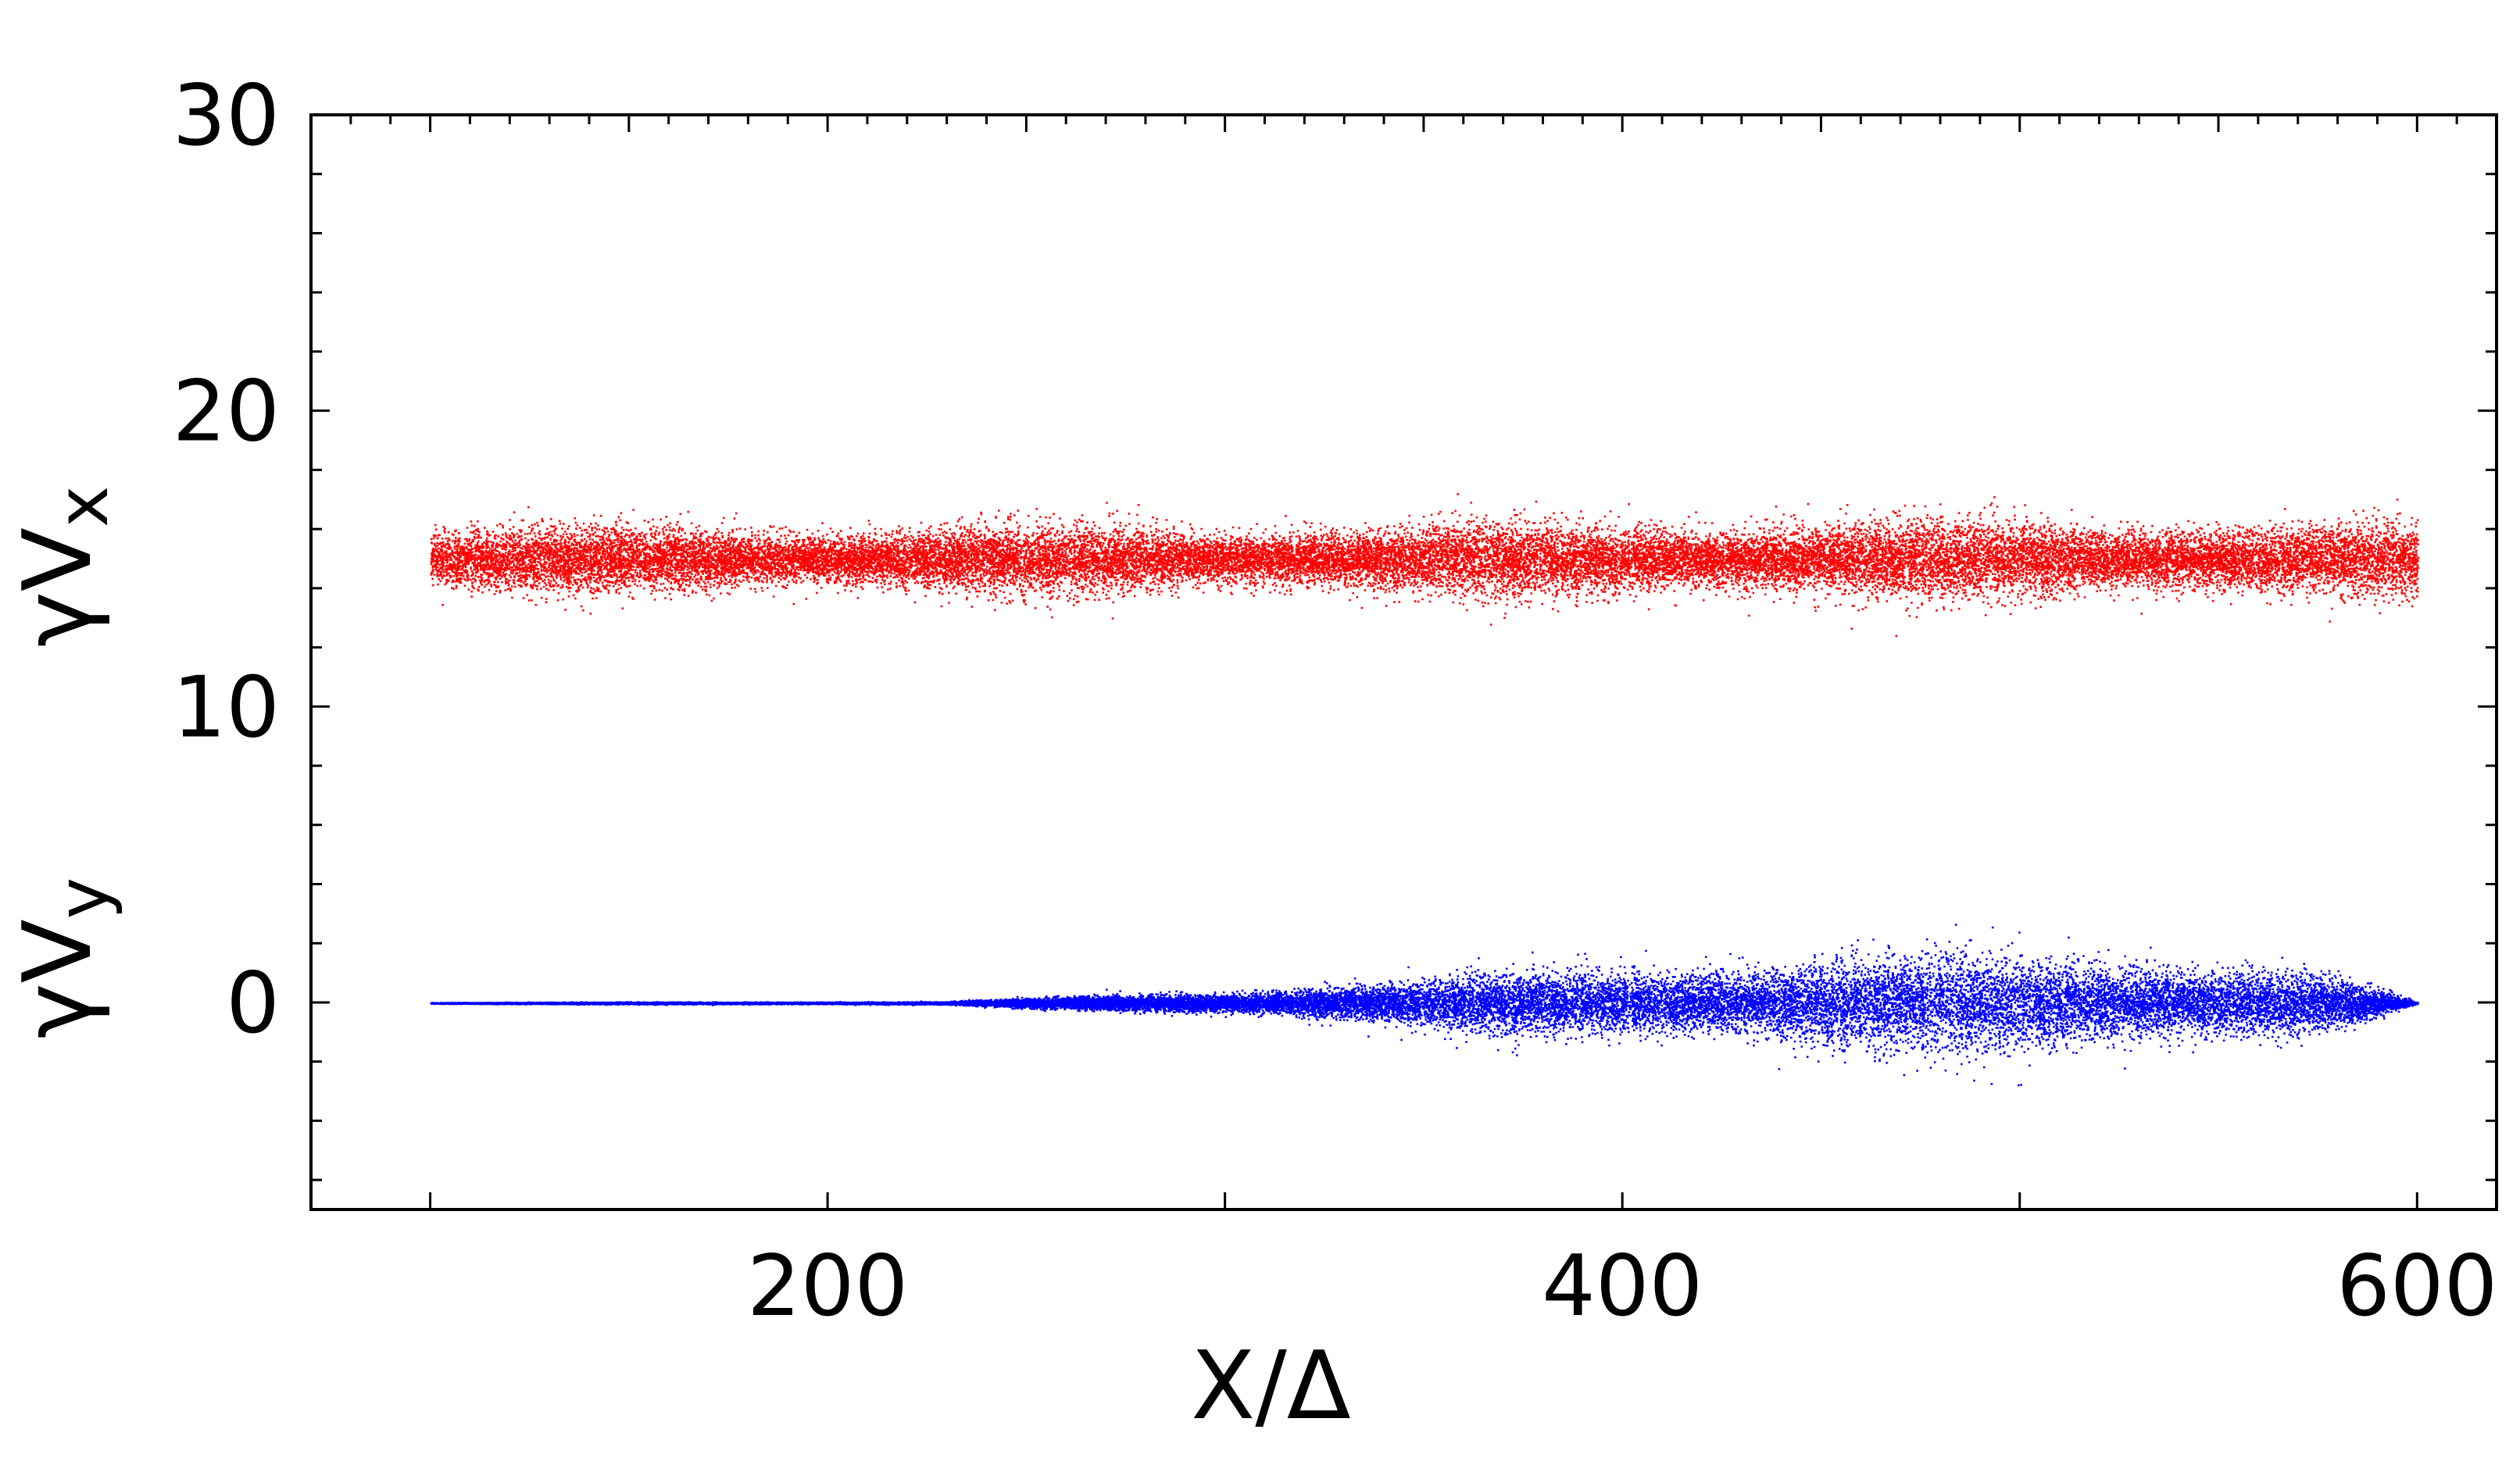 This screenshot has height=1465, width=2520. I want to click on y-axis-label-vx: γVx, so click(64, 566).